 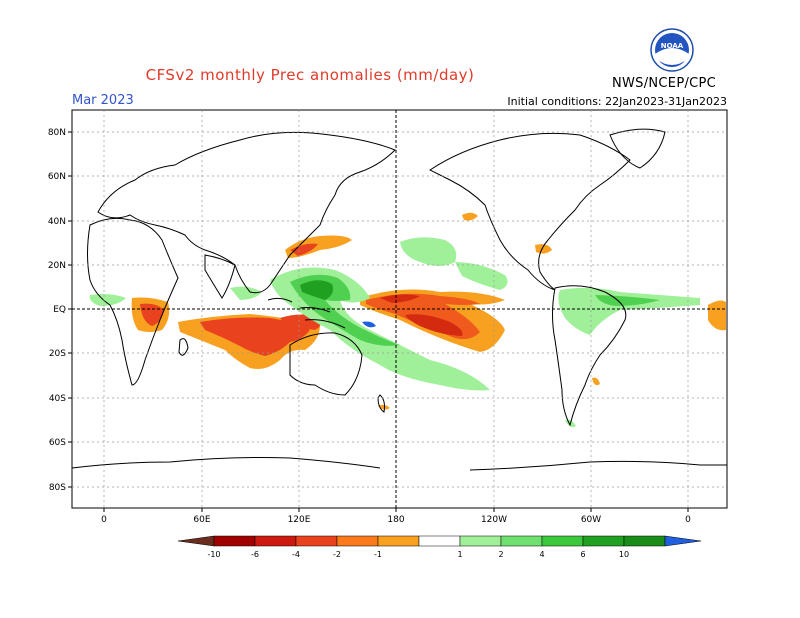 What do you see at coordinates (672, 46) in the screenshot?
I see `logo-text: NOAA` at bounding box center [672, 46].